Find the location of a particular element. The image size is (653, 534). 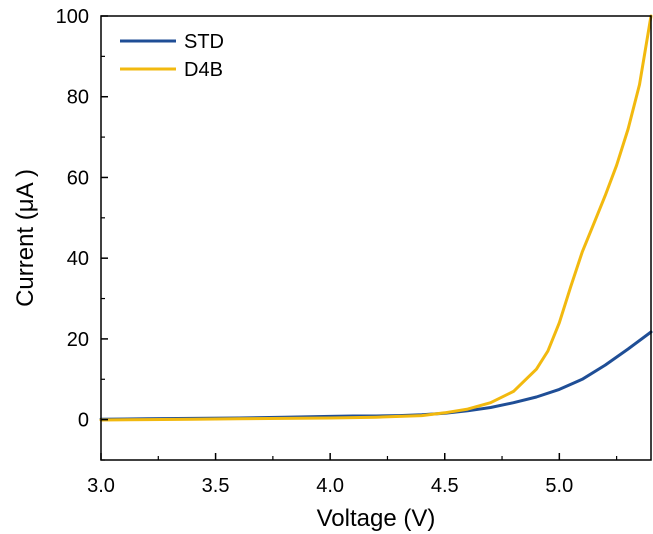

legend-label-d4b: D4B is located at coordinates (203, 70).